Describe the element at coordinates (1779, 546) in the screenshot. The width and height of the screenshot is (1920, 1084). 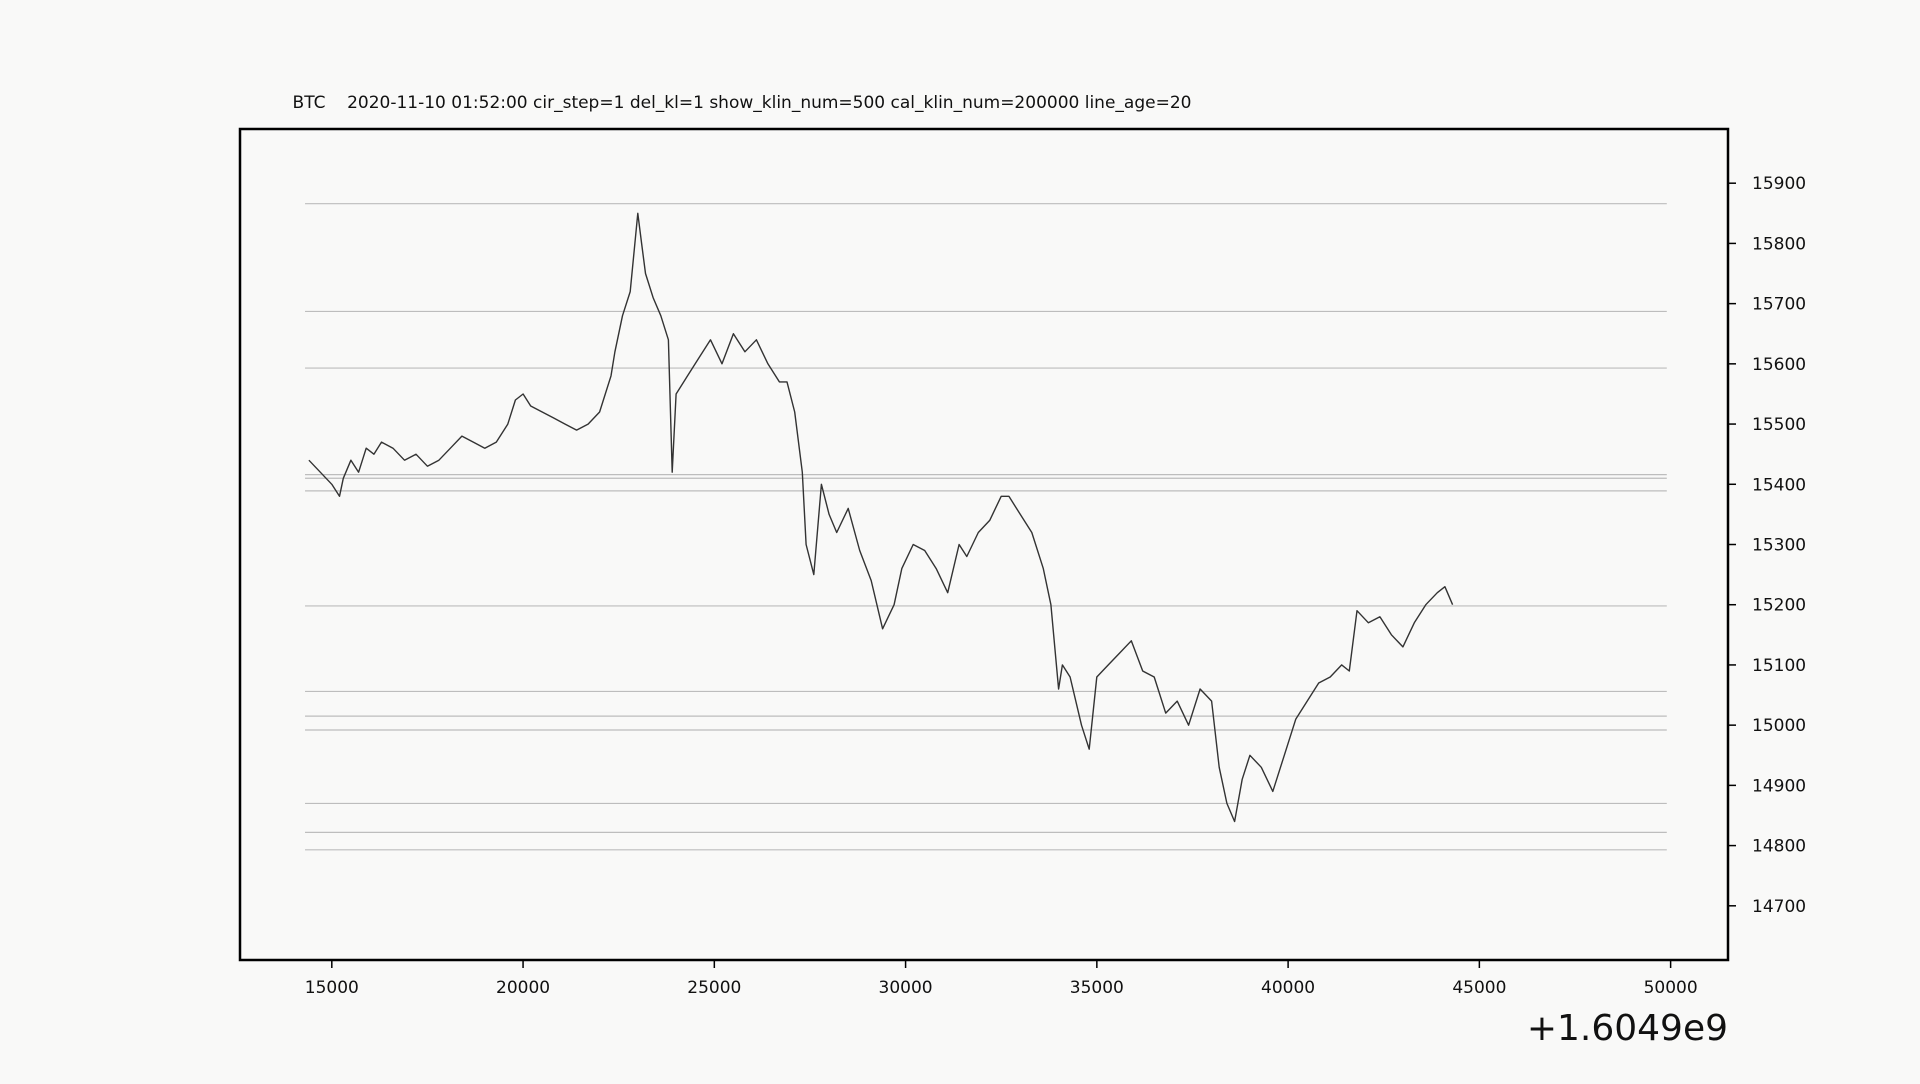
I see `y-tick-label-6: 15300` at that location.